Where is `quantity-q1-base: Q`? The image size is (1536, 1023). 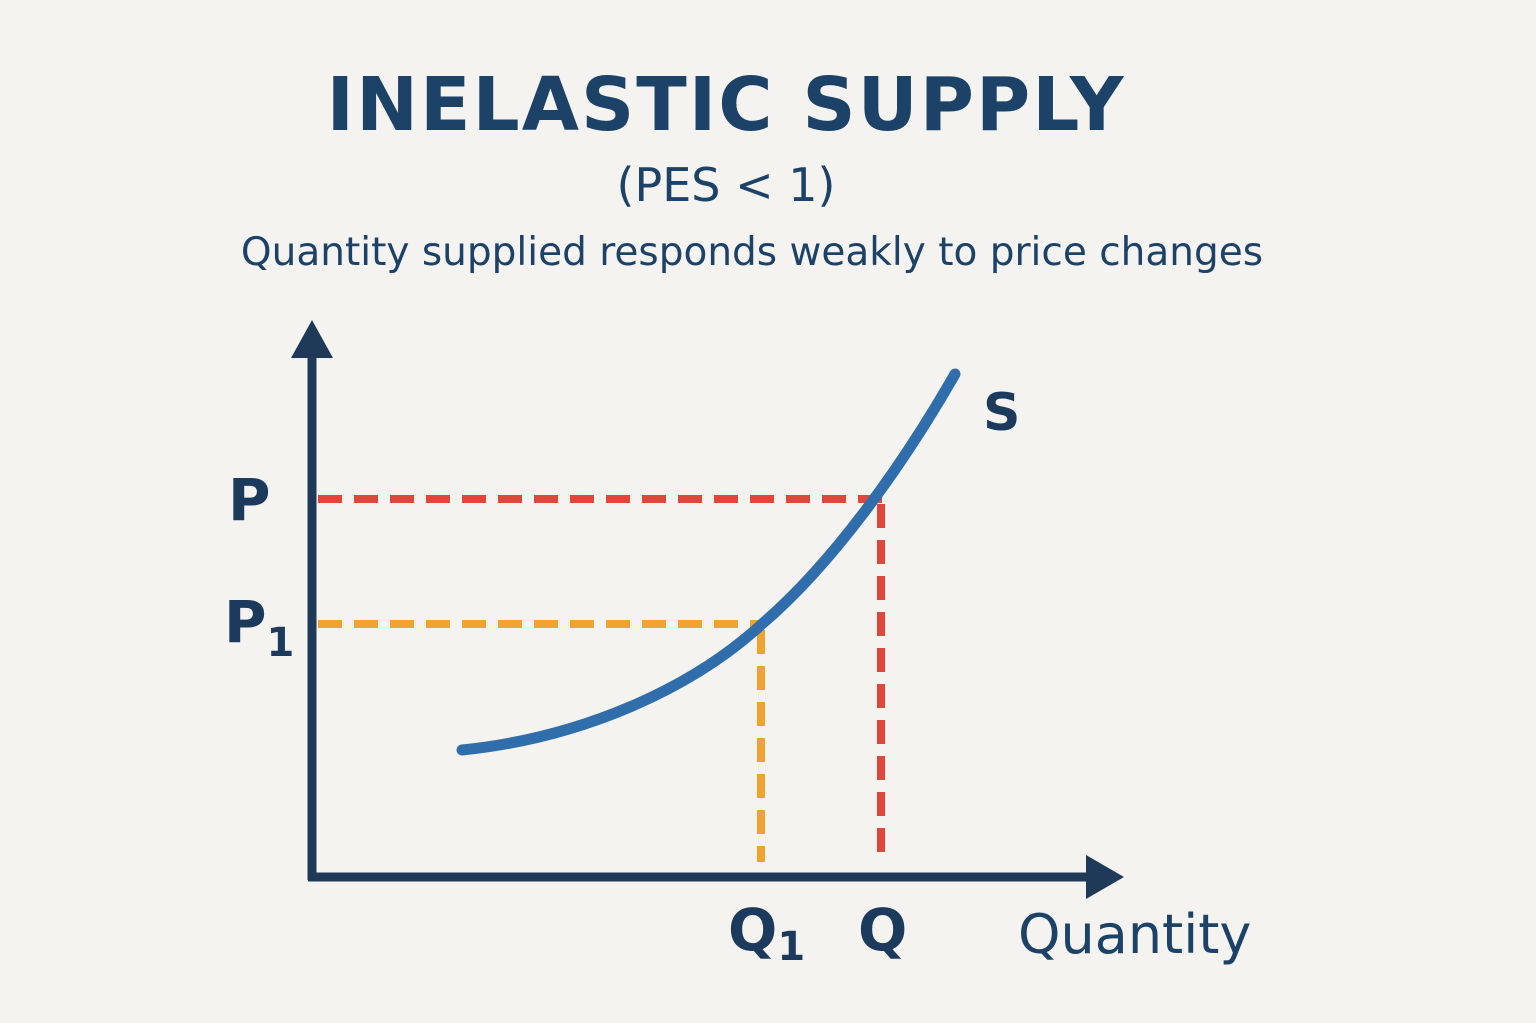 quantity-q1-base: Q is located at coordinates (752, 930).